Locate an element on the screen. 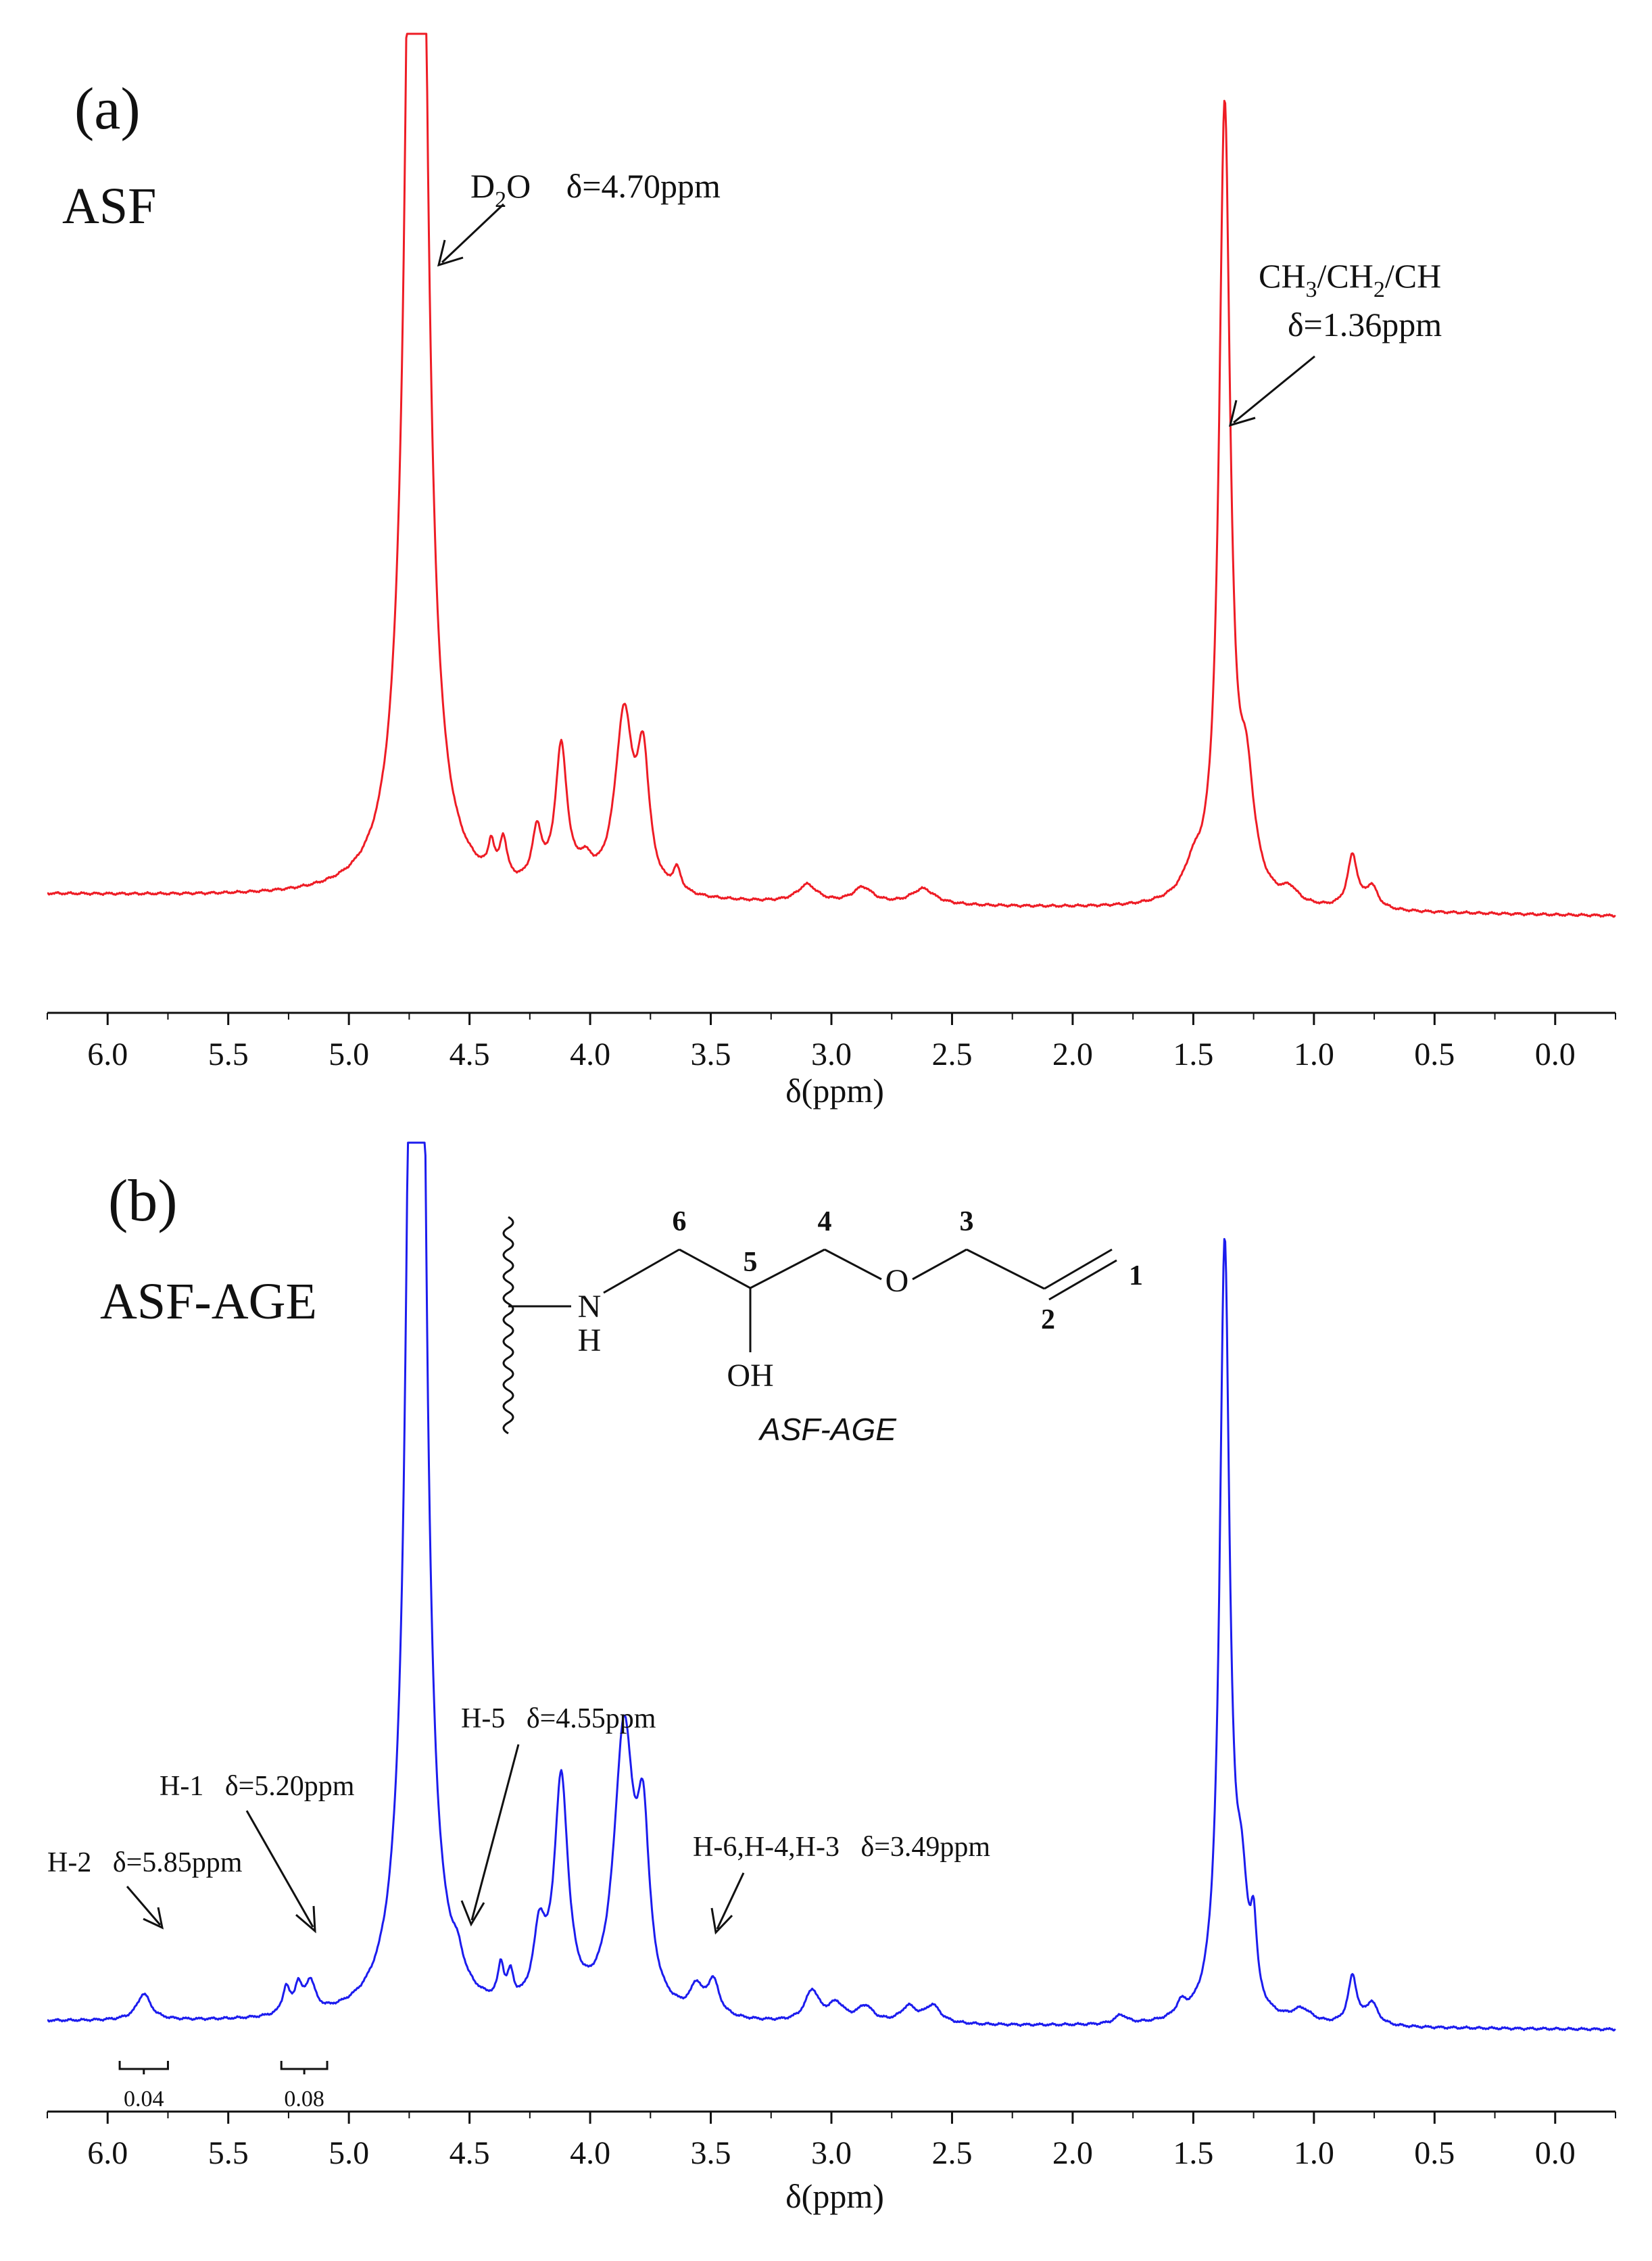 Image resolution: width=1652 pixels, height=2261 pixels. panel-a-label: (a) is located at coordinates (107, 109).